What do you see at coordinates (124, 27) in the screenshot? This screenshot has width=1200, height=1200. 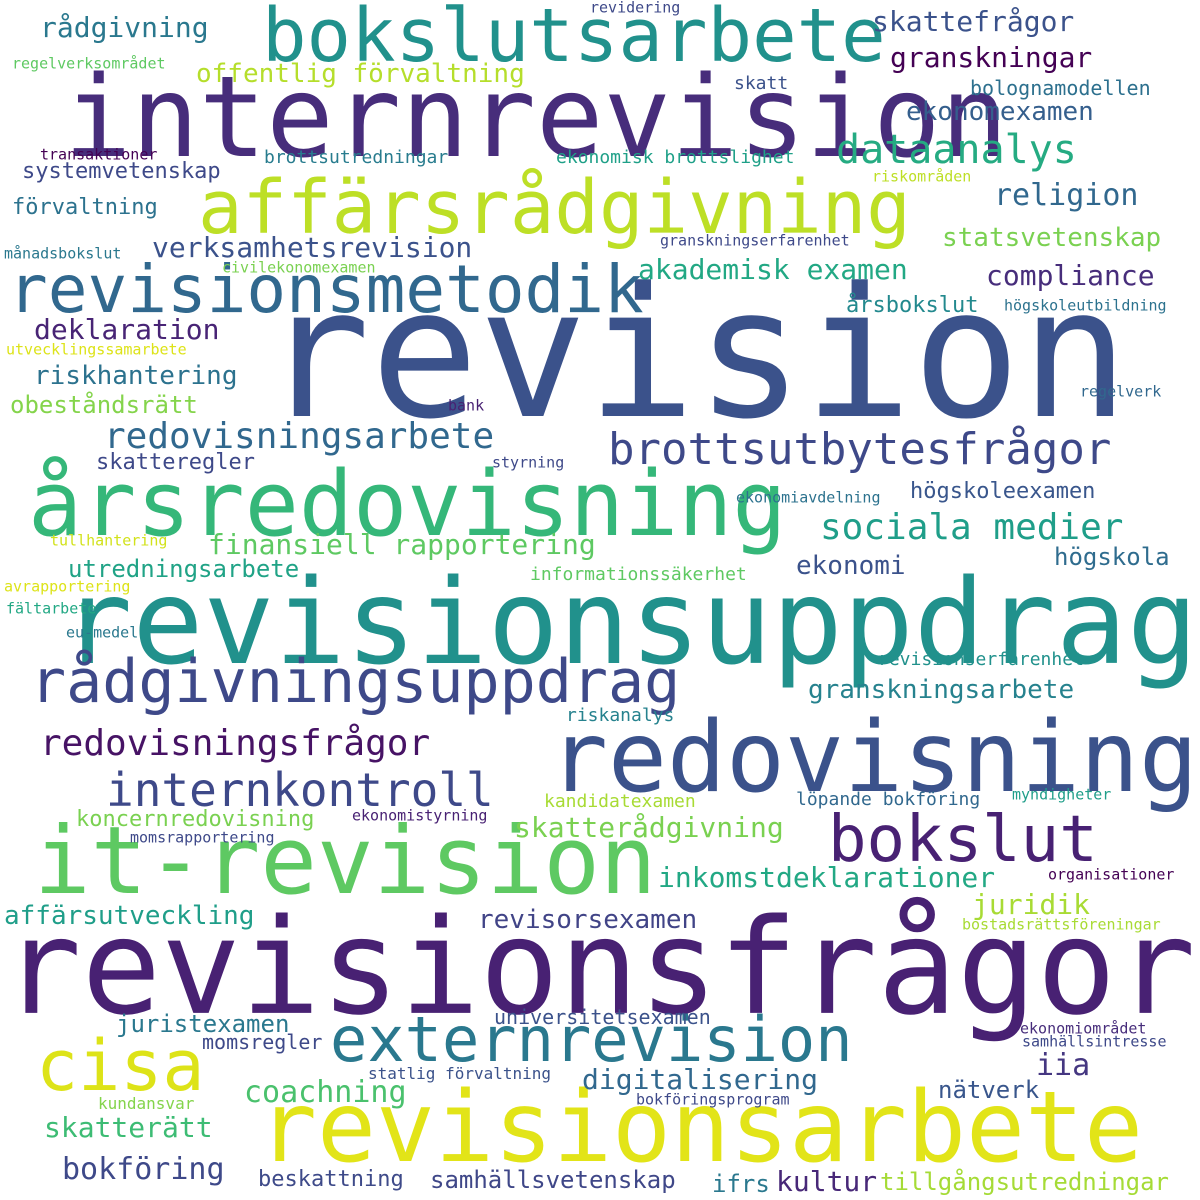 I see `word: rådgivning` at bounding box center [124, 27].